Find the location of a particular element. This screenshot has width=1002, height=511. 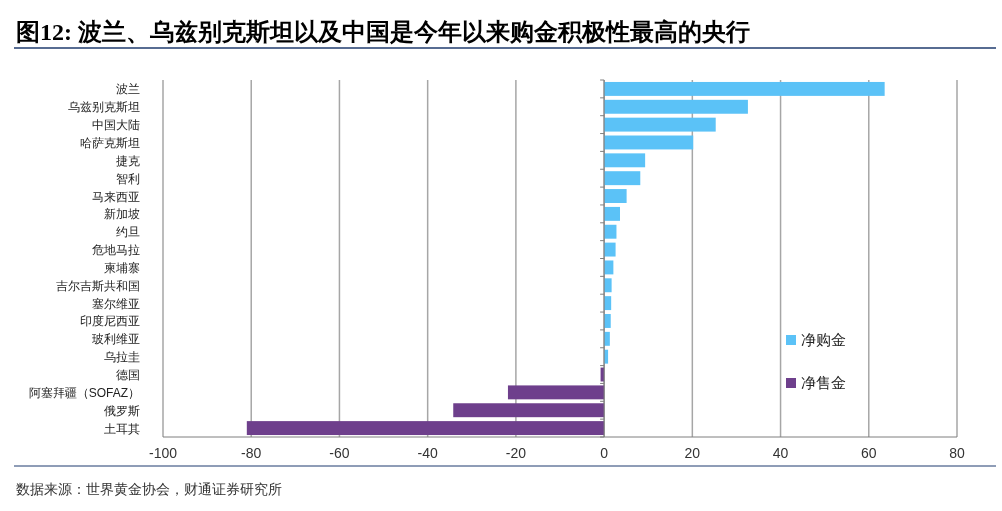

chart-title: 图12: 波兰、乌兹别克斯坦以及中国是今年以来购金积极性最高的央行 is located at coordinates (383, 31).